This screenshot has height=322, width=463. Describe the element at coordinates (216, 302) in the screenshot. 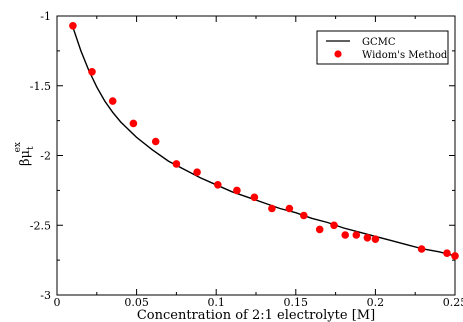

I see `x-tick-label: 0.1` at that location.